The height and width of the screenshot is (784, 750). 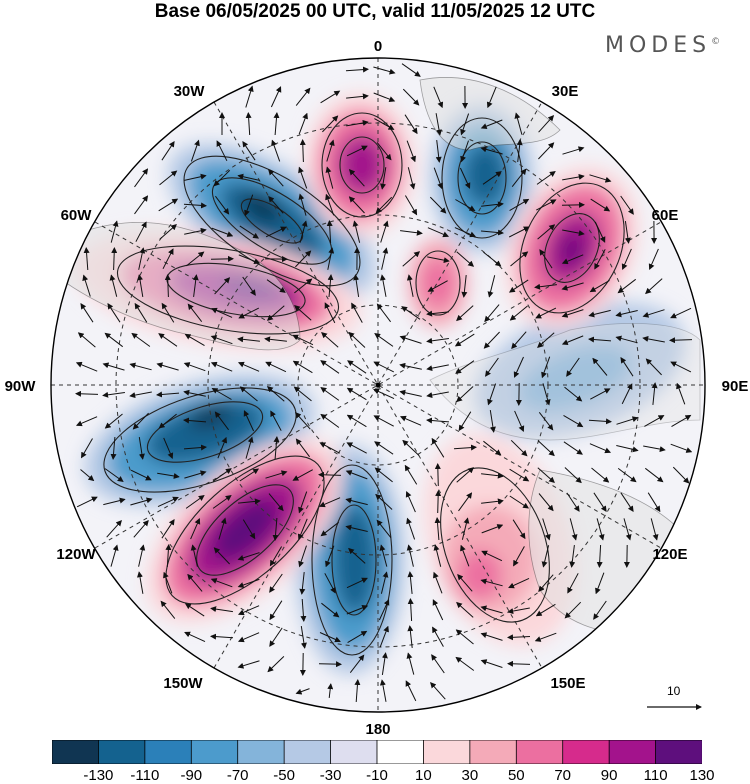 I want to click on colorbar-tick-label: -30, so click(x=331, y=775).